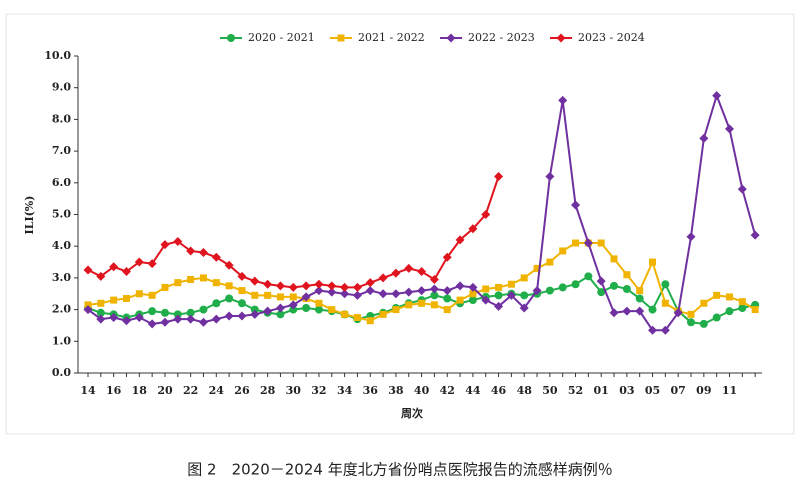 Image resolution: width=800 pixels, height=497 pixels. What do you see at coordinates (601, 390) in the screenshot?
I see `x-tick-label: 01` at bounding box center [601, 390].